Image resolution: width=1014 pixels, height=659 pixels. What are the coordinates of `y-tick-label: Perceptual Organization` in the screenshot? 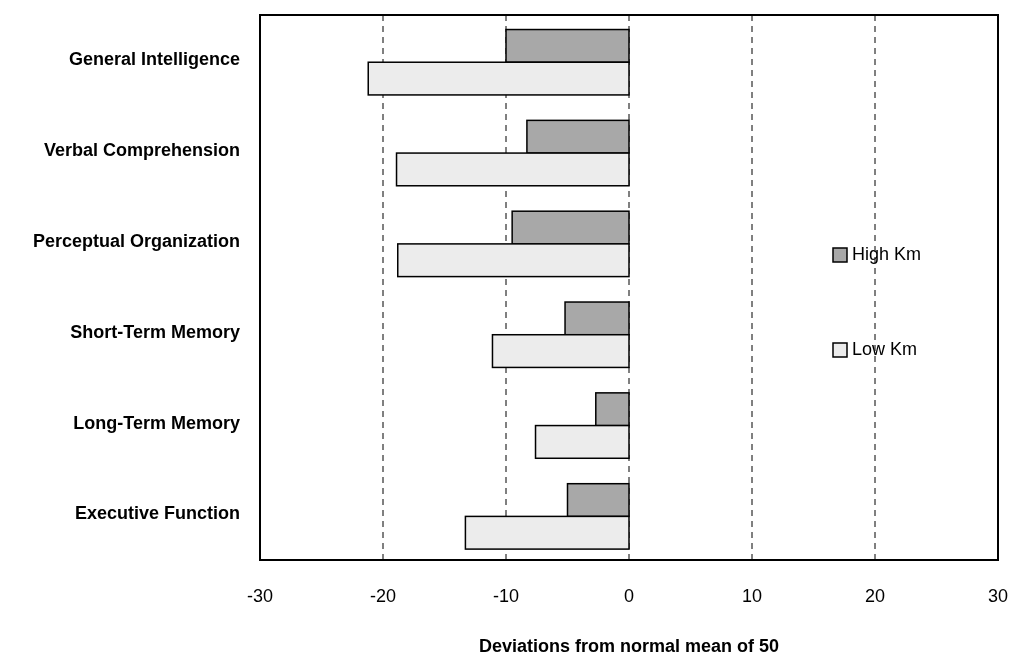 It's located at (136, 240).